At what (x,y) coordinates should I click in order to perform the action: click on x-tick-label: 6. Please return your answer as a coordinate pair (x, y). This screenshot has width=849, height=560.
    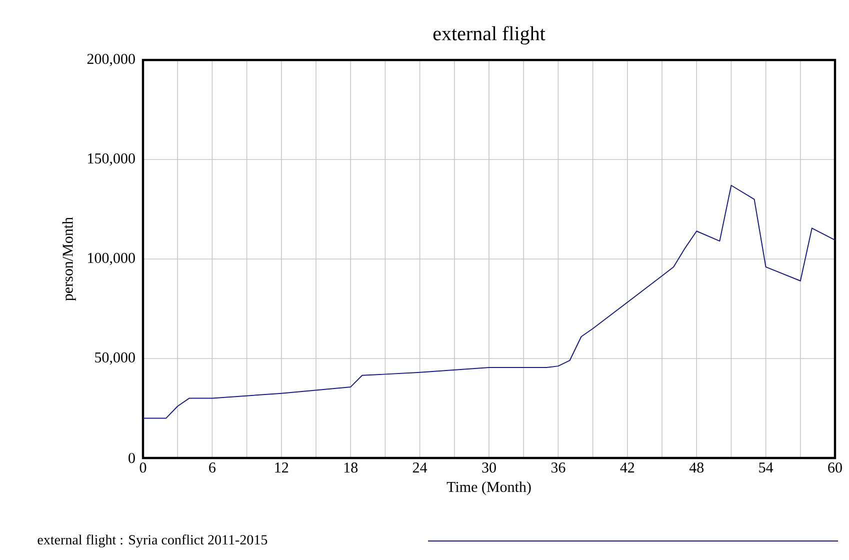
    Looking at the image, I should click on (212, 467).